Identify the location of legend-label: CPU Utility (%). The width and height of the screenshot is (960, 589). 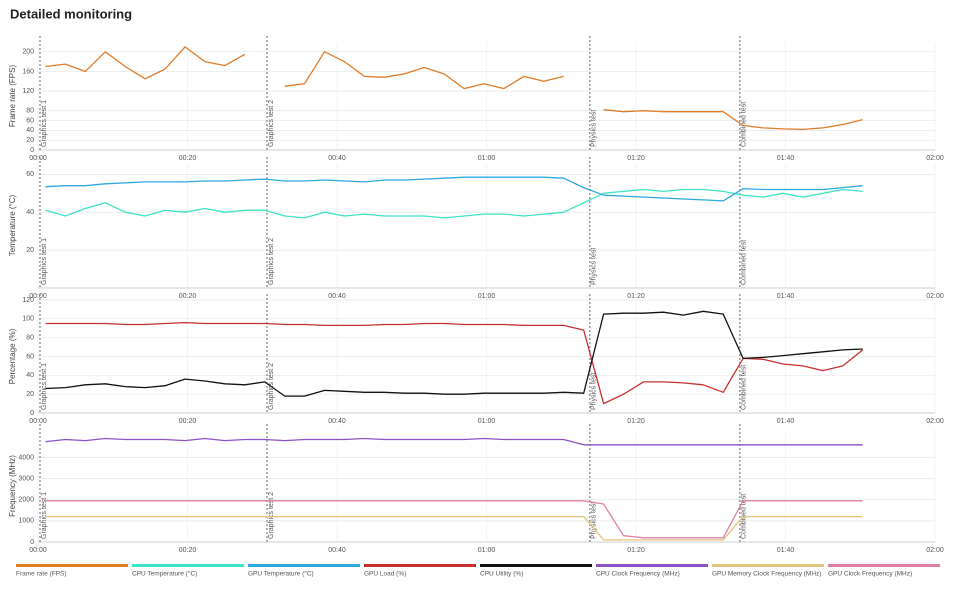
(501, 574).